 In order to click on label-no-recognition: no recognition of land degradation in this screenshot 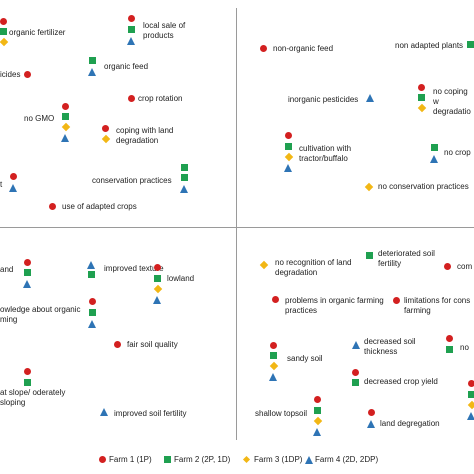, I will do `click(313, 267)`.